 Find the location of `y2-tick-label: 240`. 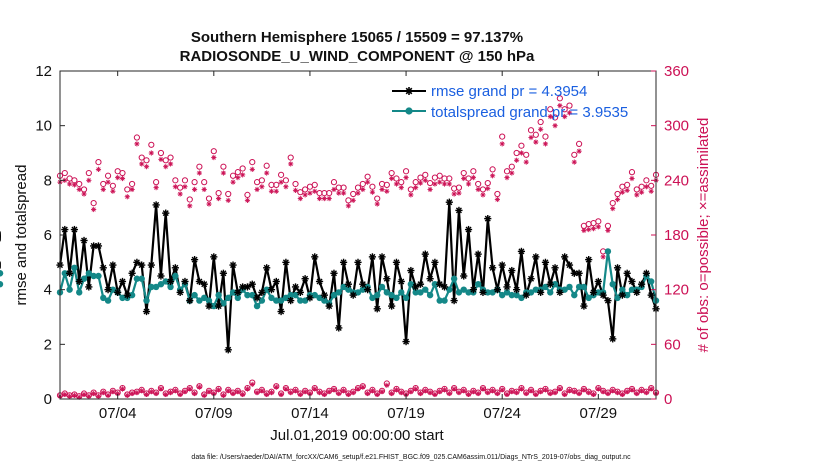

y2-tick-label: 240 is located at coordinates (676, 180).